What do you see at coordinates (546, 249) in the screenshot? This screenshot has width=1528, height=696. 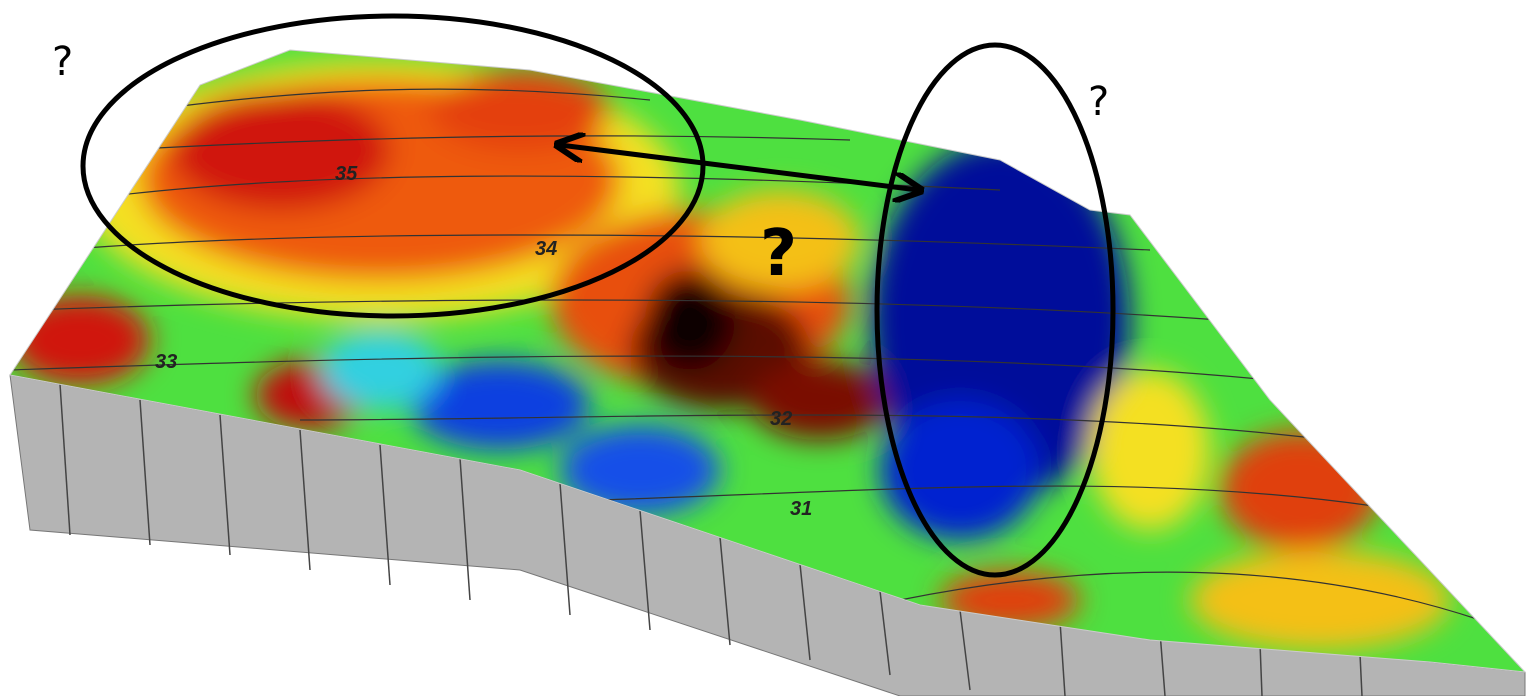 I see `contour-label: 34` at bounding box center [546, 249].